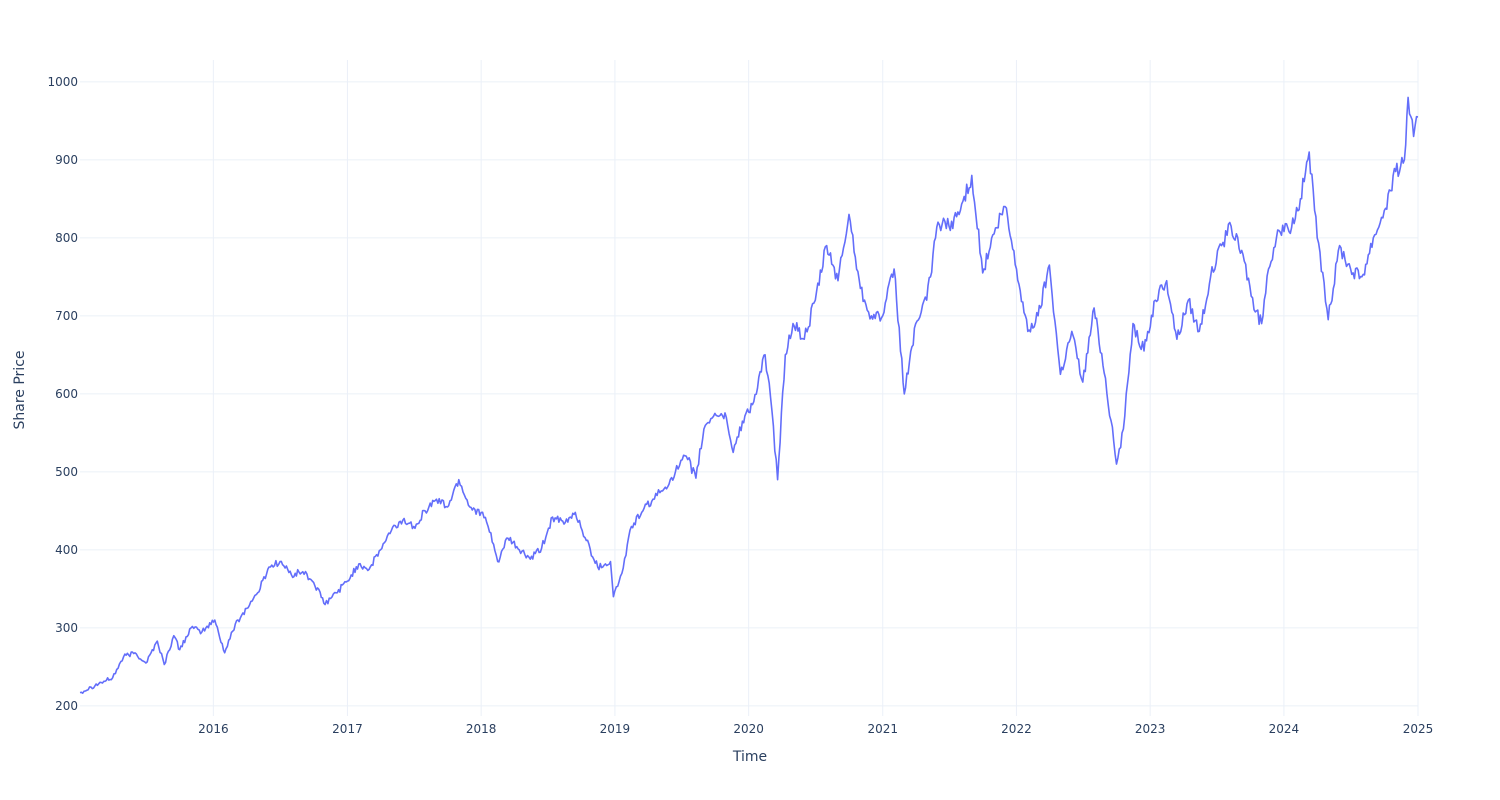 This screenshot has height=800, width=1500. I want to click on x-tick-label: 2020, so click(748, 729).